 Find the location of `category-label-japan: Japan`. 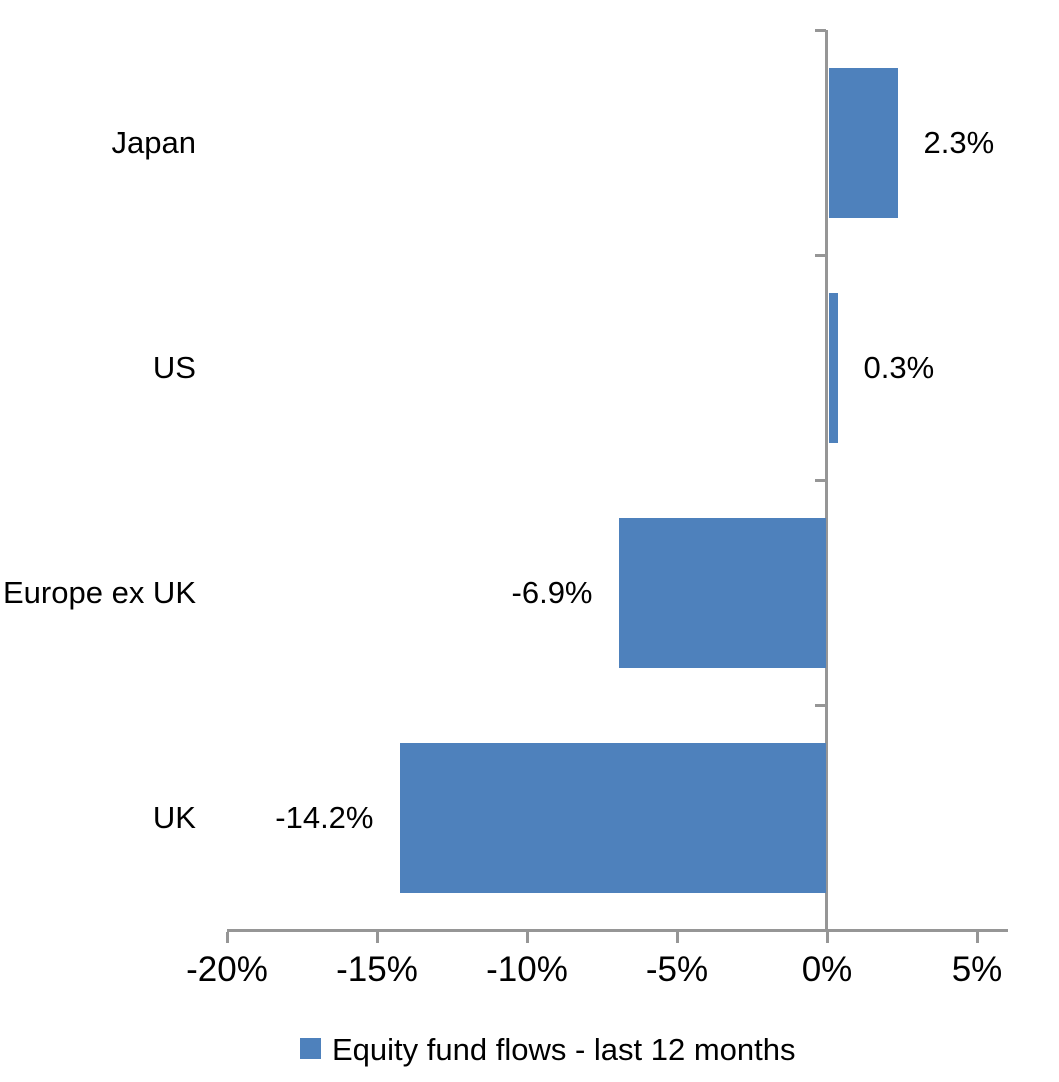

category-label-japan: Japan is located at coordinates (153, 142).